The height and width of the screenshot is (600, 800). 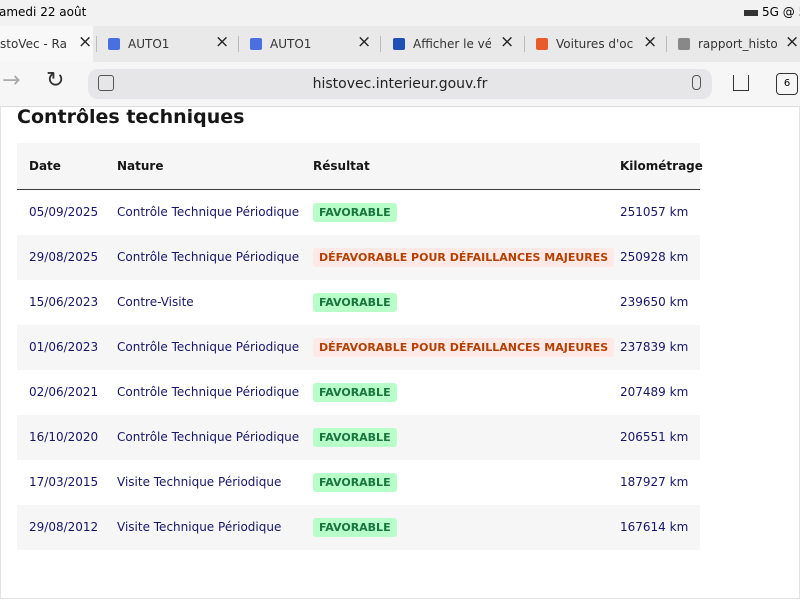 What do you see at coordinates (741, 83) in the screenshot?
I see `share-button` at bounding box center [741, 83].